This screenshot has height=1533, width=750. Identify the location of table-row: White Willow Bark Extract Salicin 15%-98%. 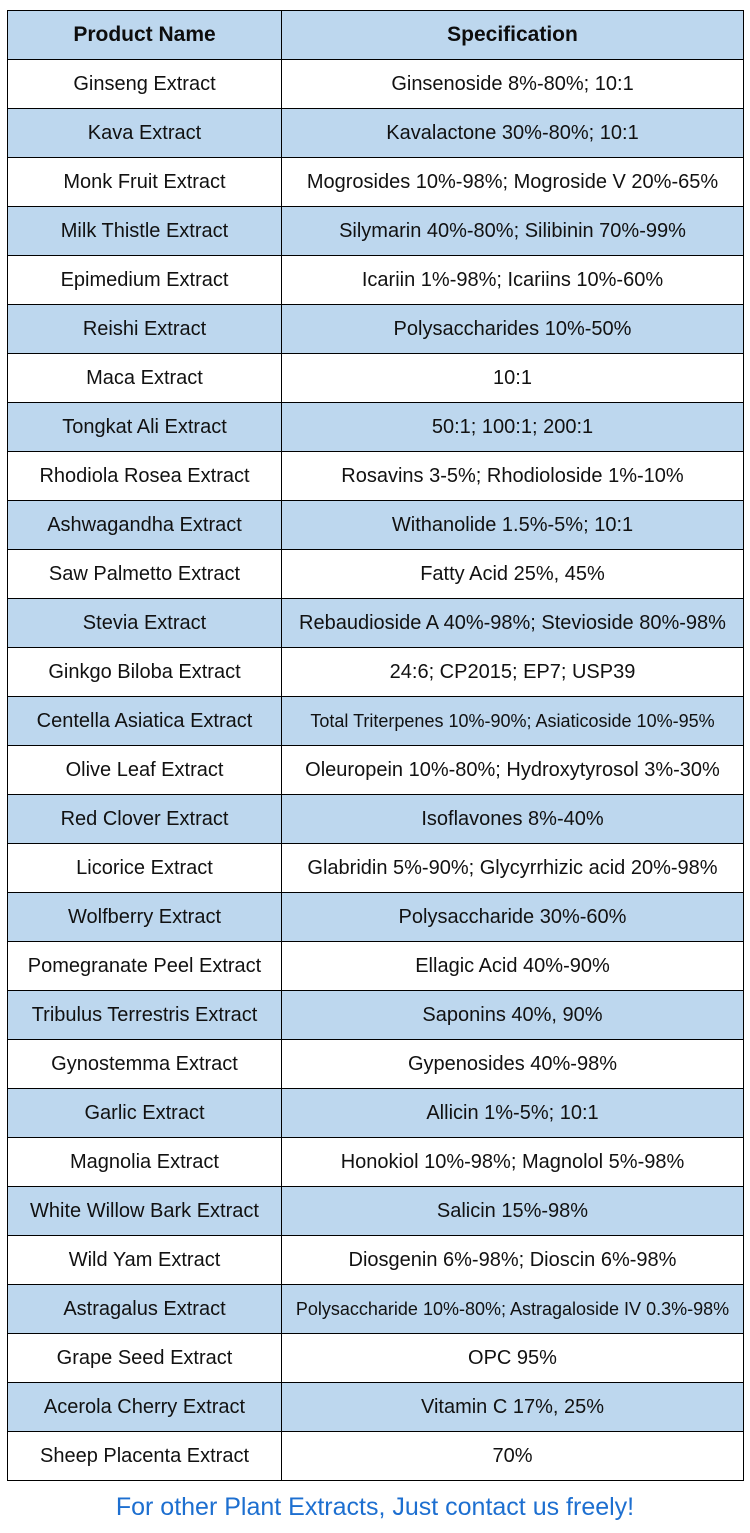
(375, 1211).